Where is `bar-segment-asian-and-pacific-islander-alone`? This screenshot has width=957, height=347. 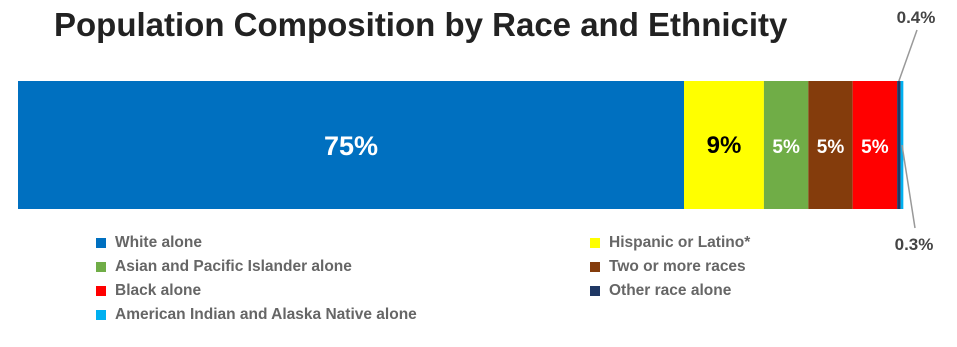 bar-segment-asian-and-pacific-islander-alone is located at coordinates (786, 145).